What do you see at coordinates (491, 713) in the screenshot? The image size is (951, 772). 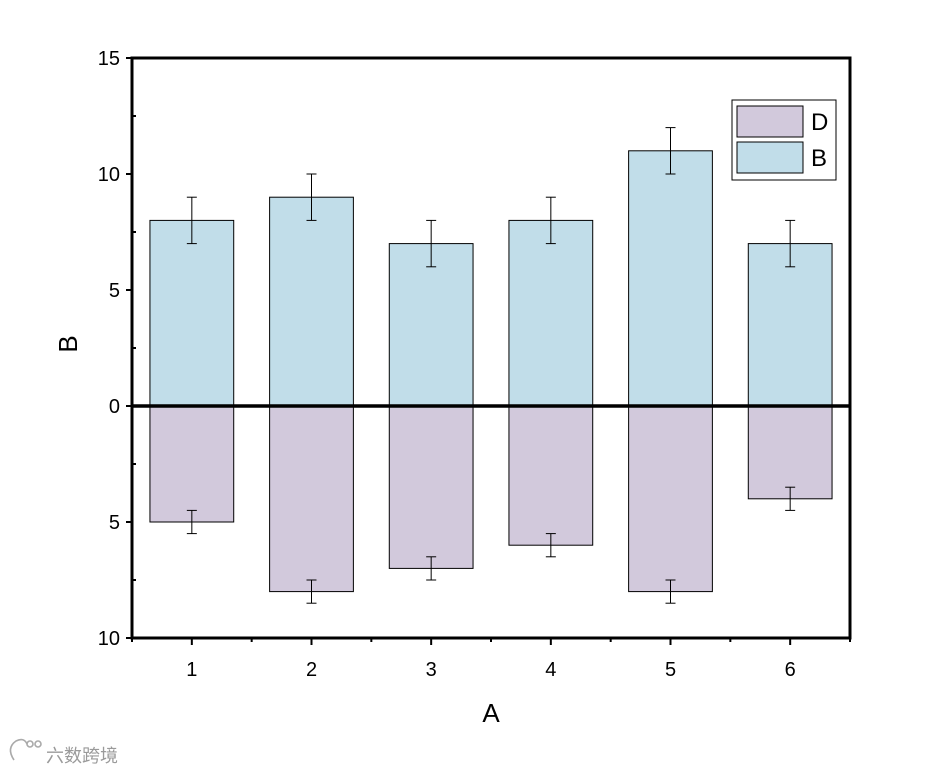 I see `x-axis-title: A` at bounding box center [491, 713].